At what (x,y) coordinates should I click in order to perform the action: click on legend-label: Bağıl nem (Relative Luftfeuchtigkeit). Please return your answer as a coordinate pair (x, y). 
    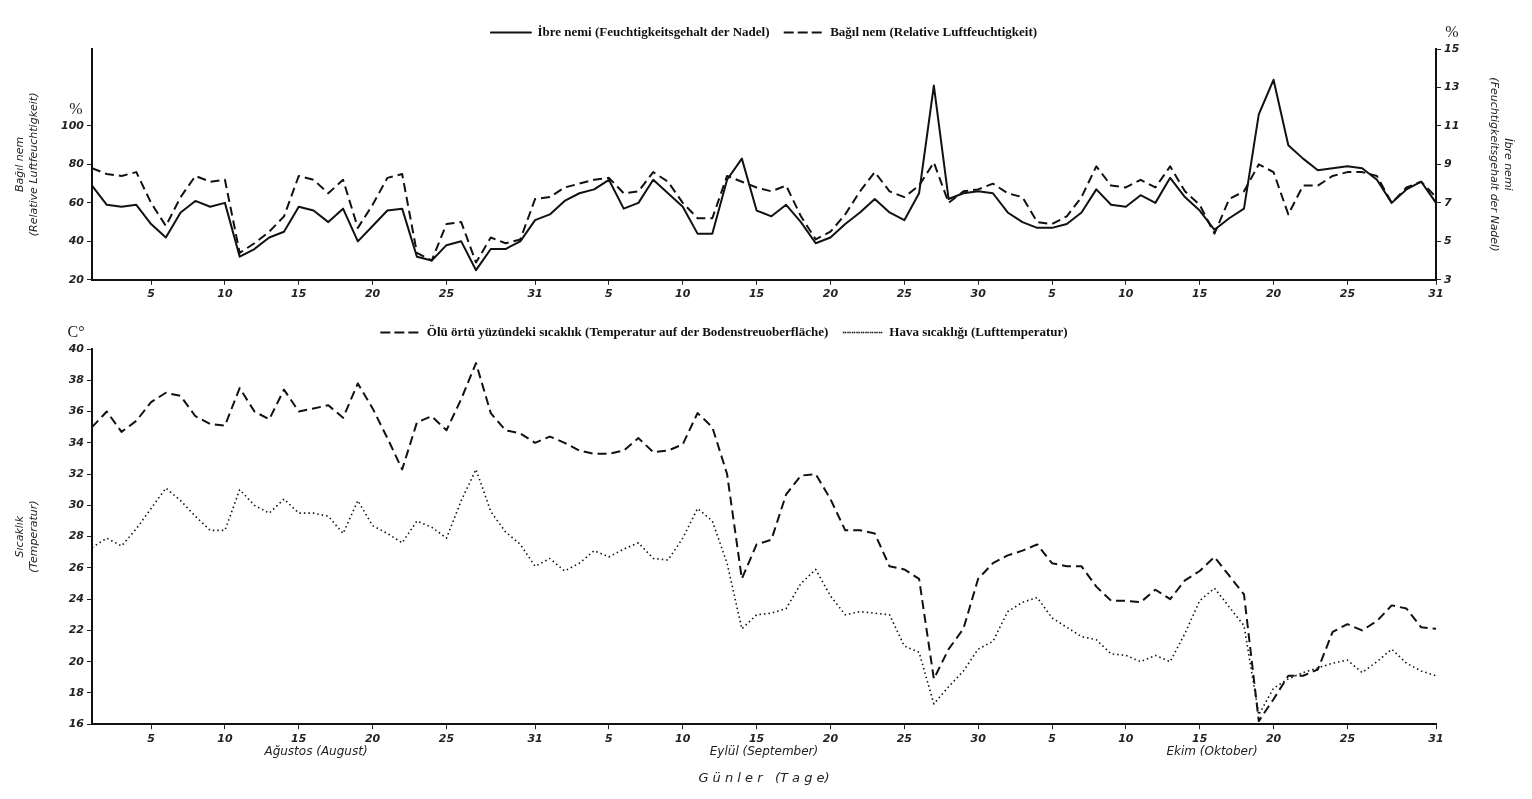
    Looking at the image, I should click on (934, 31).